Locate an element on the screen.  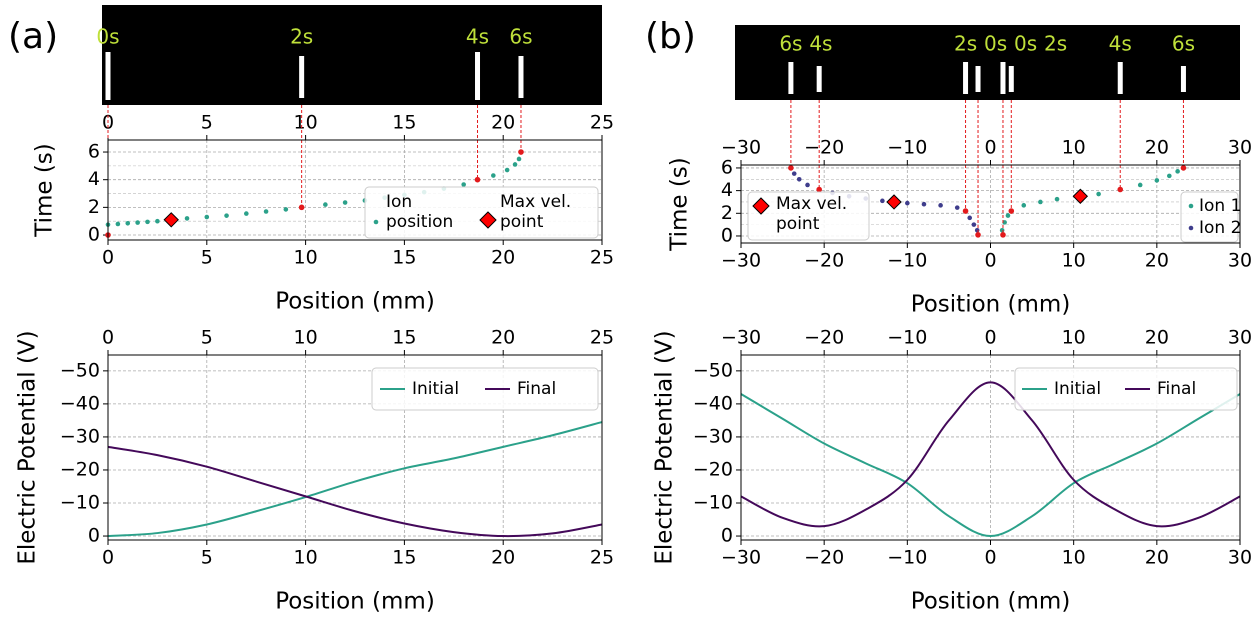
camera-strip is located at coordinates (352, 55).